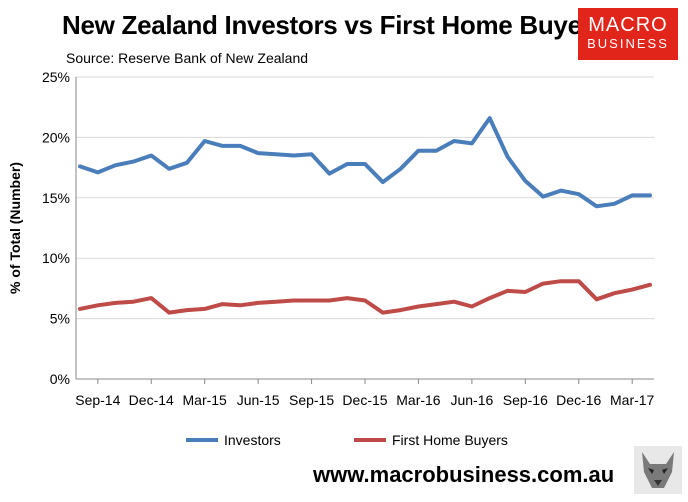 Image resolution: width=688 pixels, height=502 pixels. Describe the element at coordinates (347, 440) in the screenshot. I see `legend: Investors First Home Buyers` at that location.